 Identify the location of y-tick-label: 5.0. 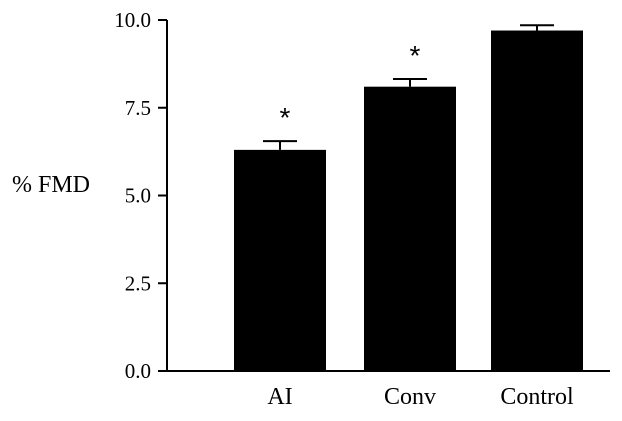
(138, 196).